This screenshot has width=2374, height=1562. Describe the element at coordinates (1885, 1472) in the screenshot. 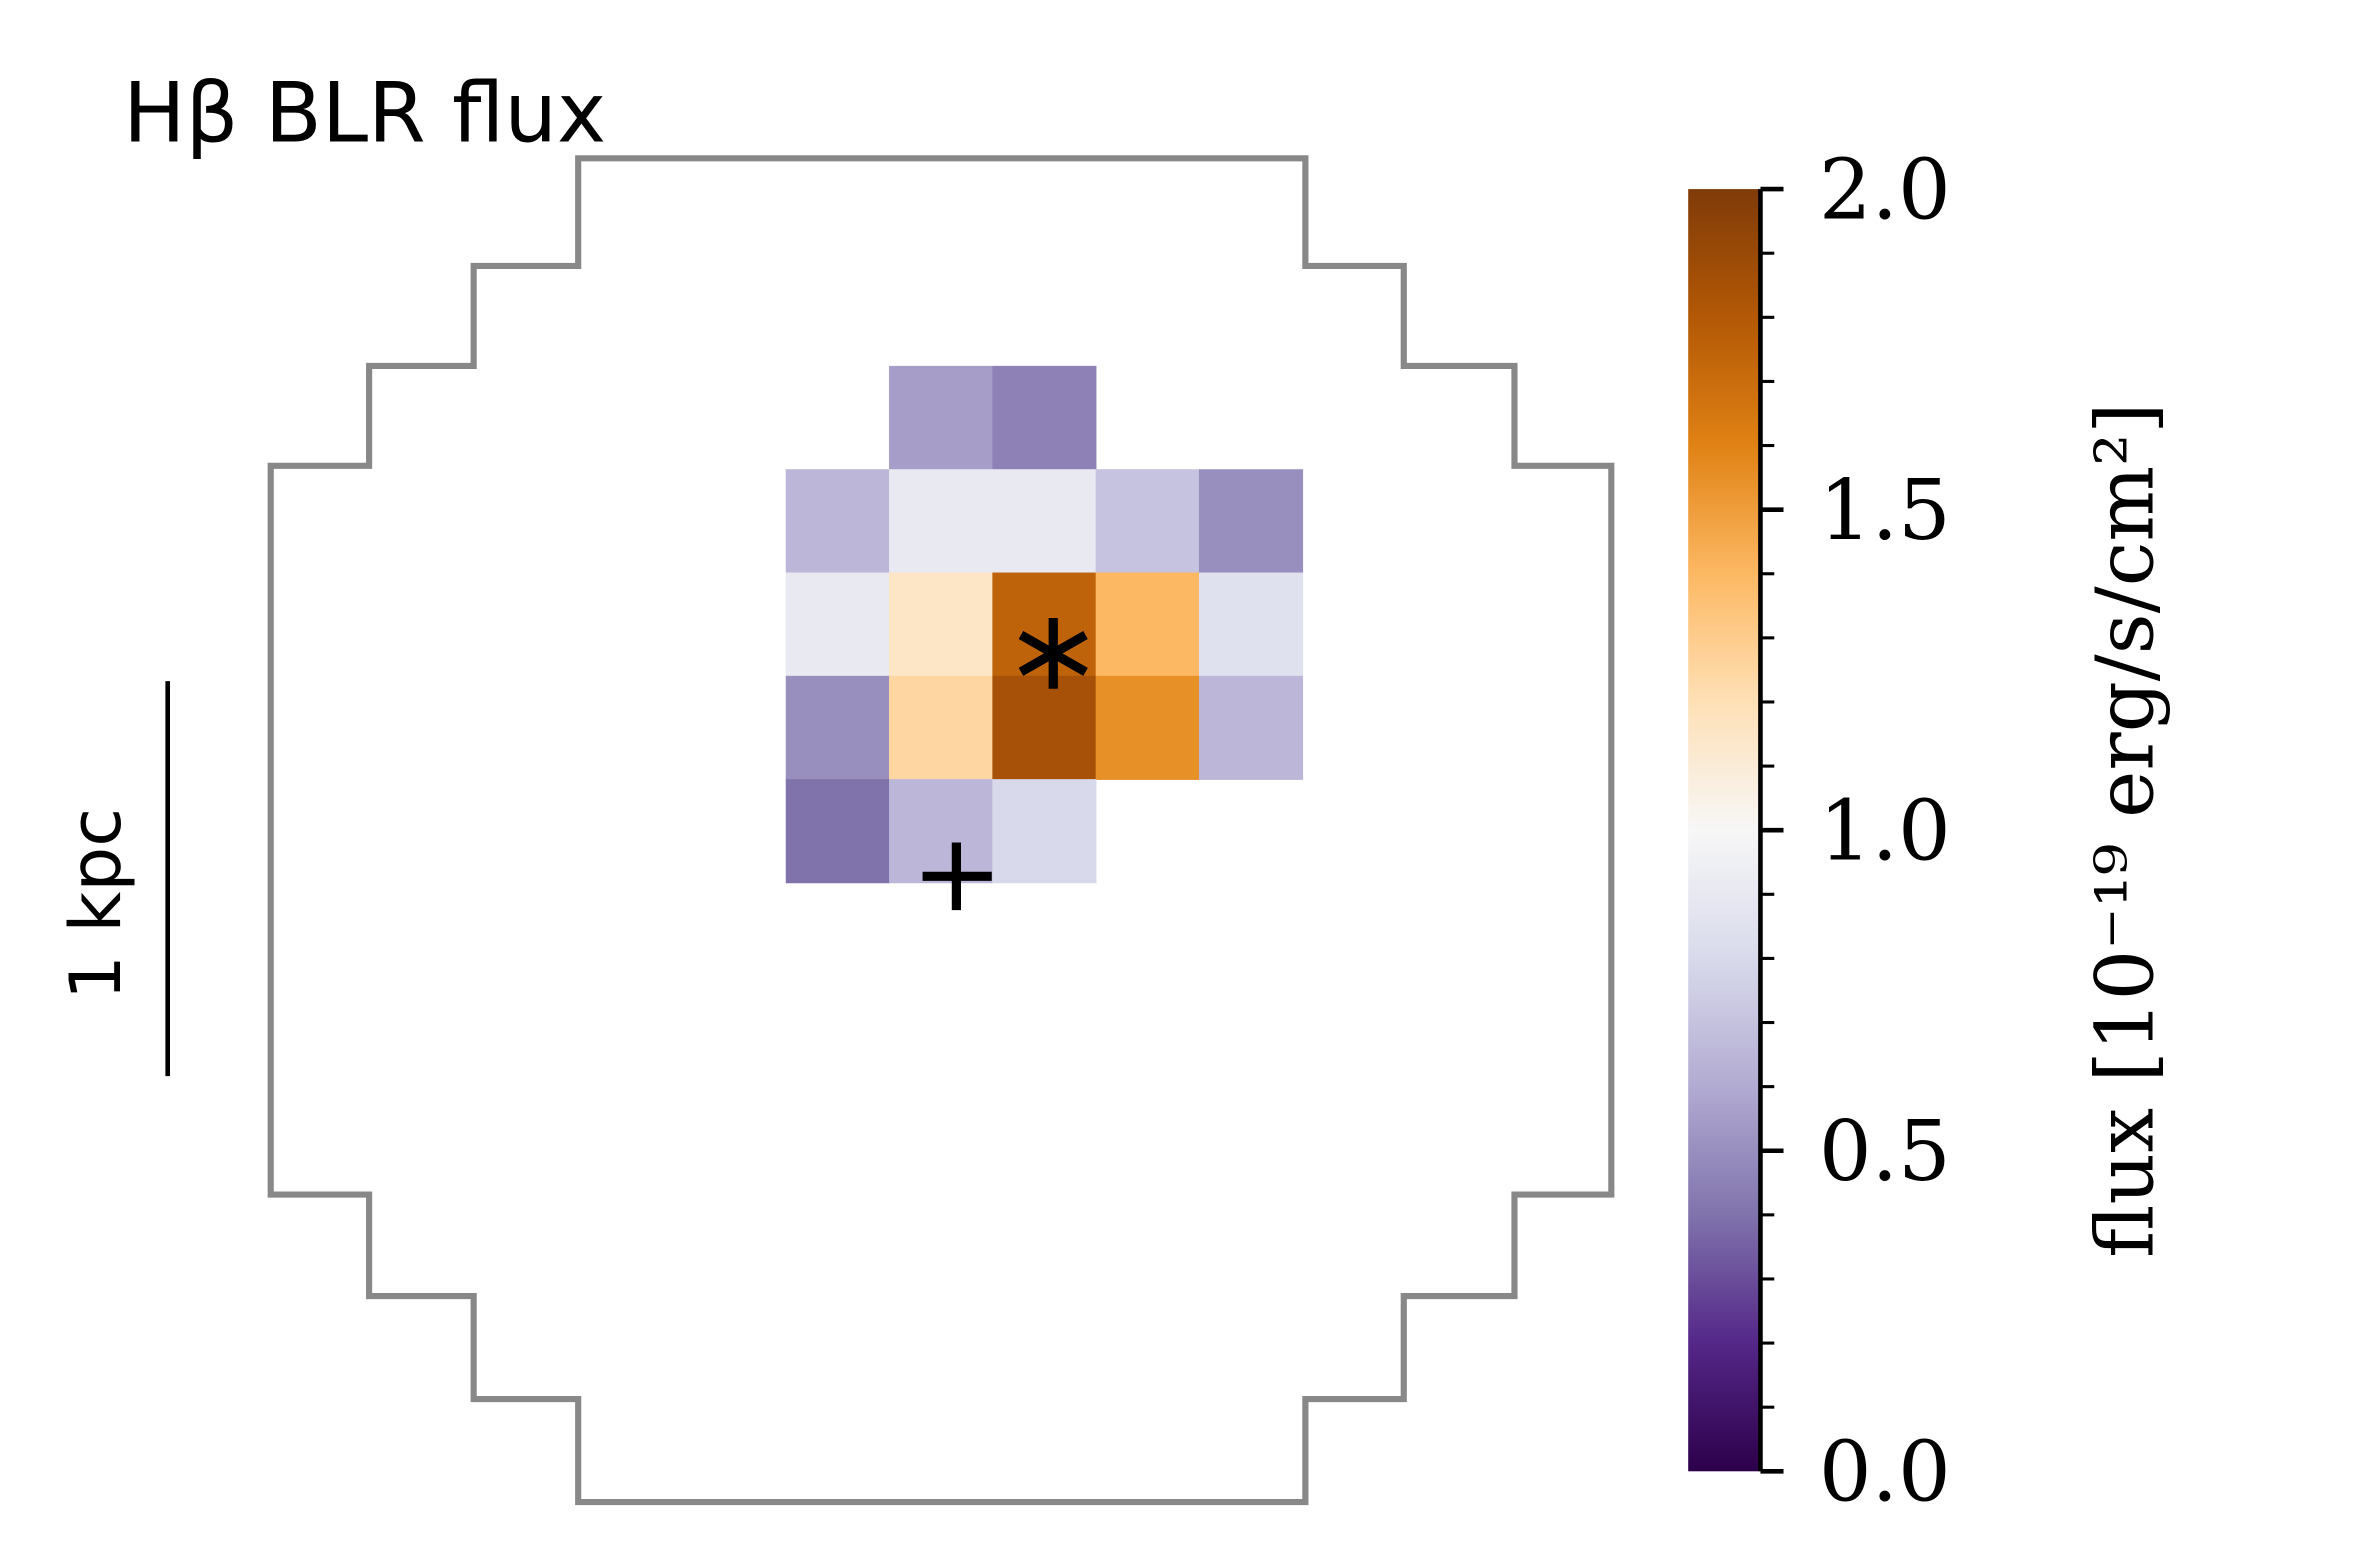

I see `colorbar-tick-label: 0.0` at that location.